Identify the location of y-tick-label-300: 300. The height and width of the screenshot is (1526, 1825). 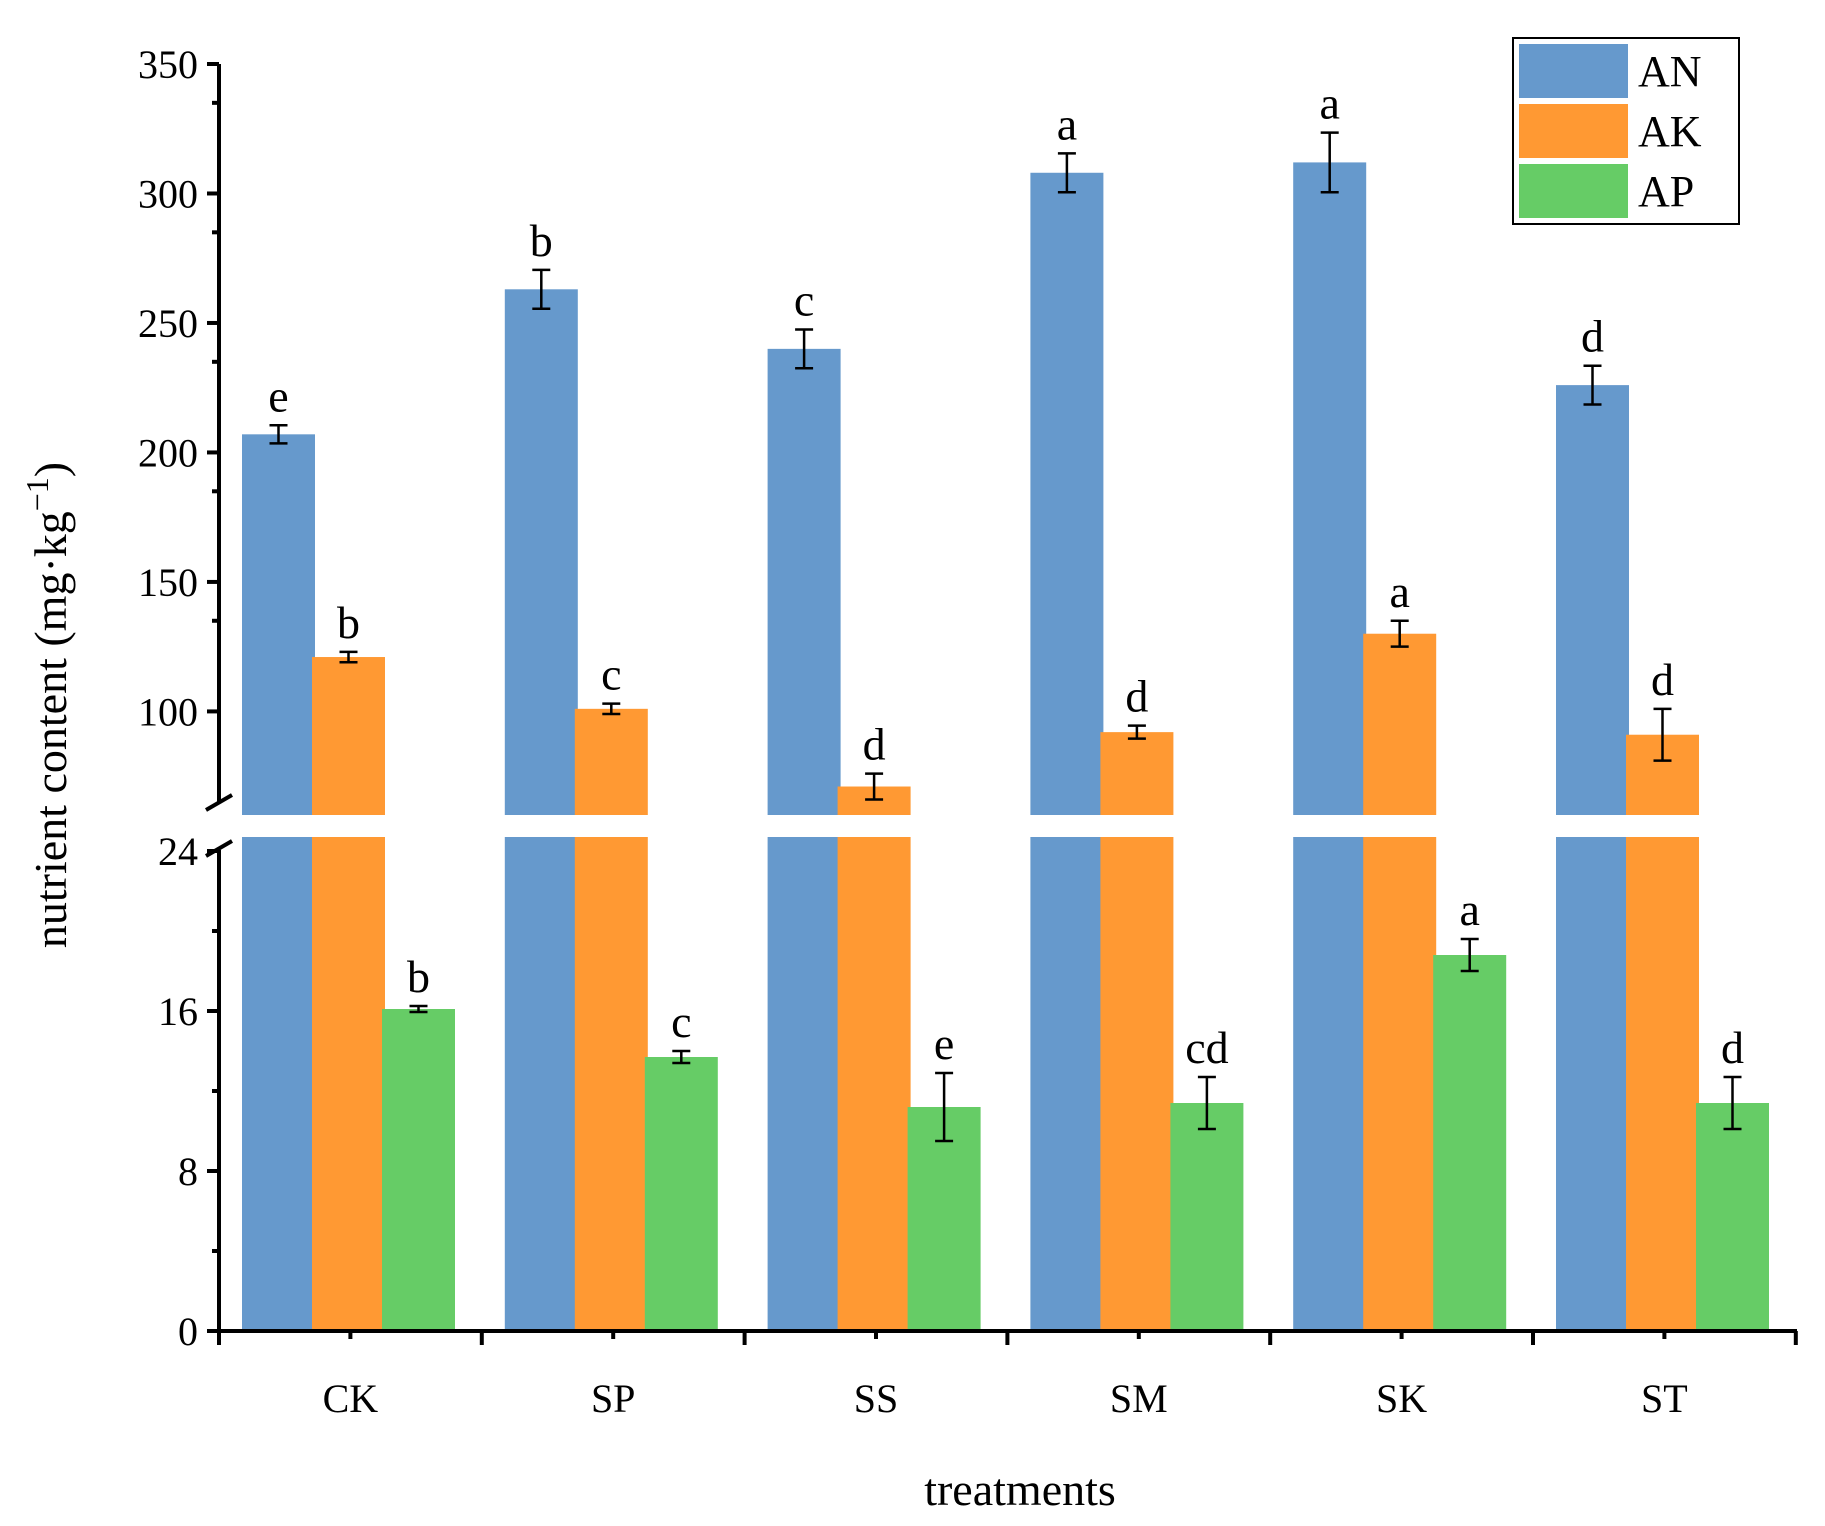
(168, 193).